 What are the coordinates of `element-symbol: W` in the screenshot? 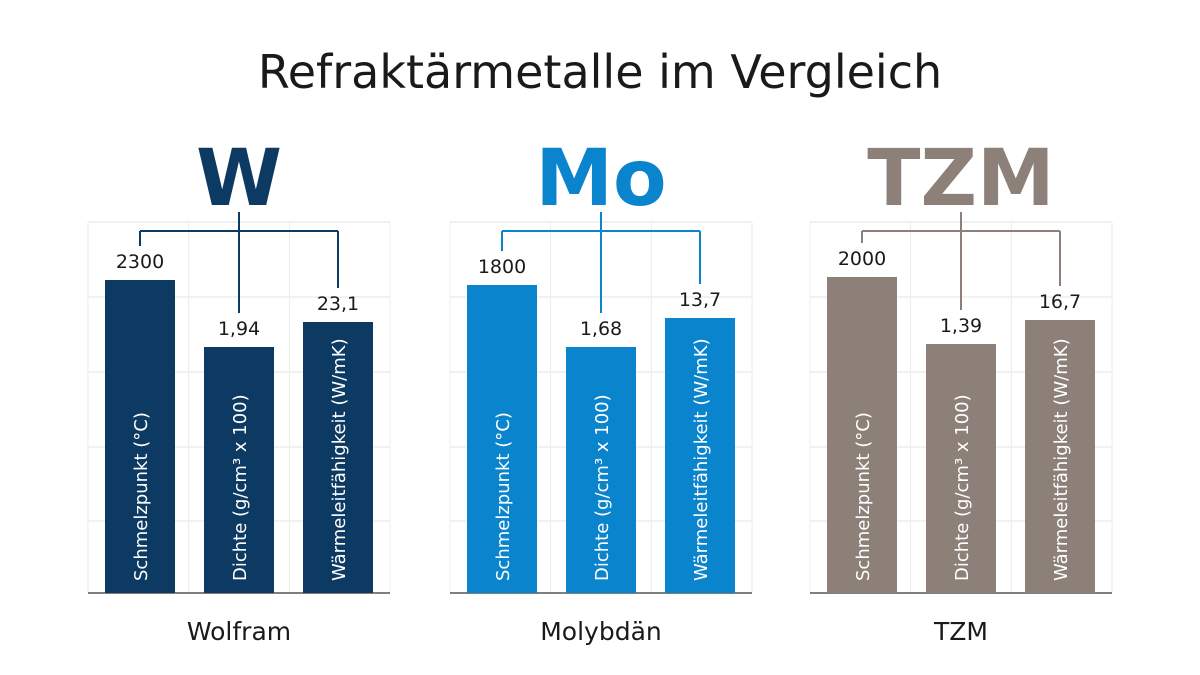 It's located at (239, 179).